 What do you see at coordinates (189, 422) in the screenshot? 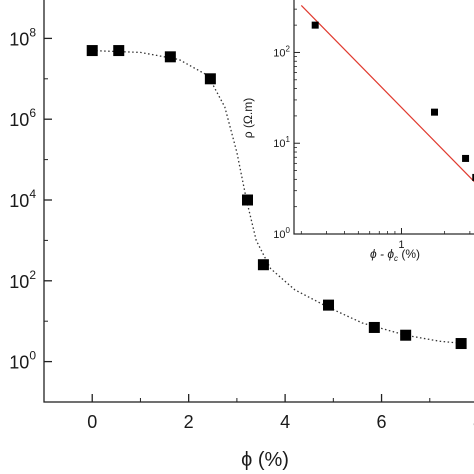
I see `main-x-tick-label: 2` at bounding box center [189, 422].